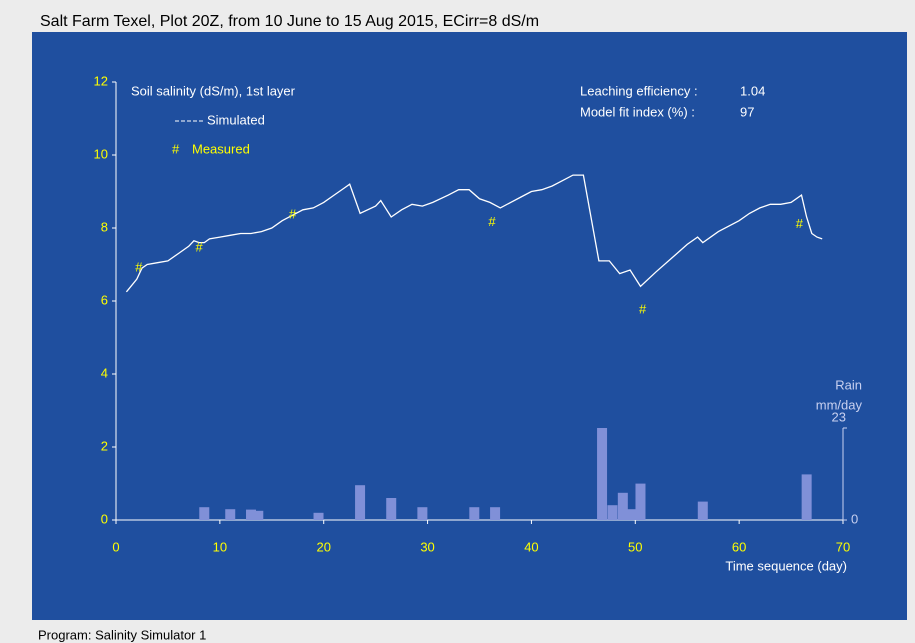 The width and height of the screenshot is (915, 643). What do you see at coordinates (220, 546) in the screenshot?
I see `x-tick-label: 10` at bounding box center [220, 546].